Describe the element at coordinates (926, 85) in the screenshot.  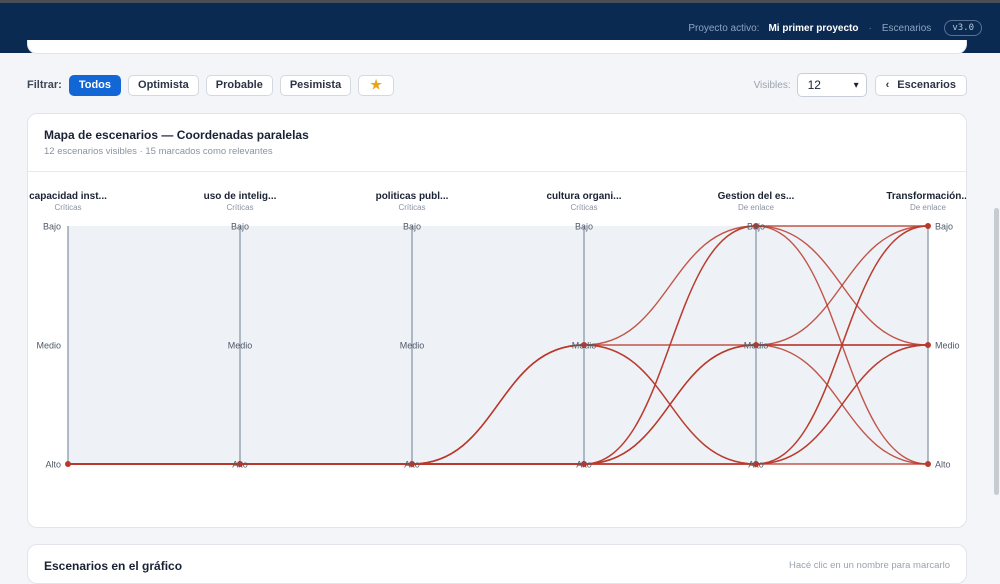
I see `back-button-label: Escenarios` at that location.